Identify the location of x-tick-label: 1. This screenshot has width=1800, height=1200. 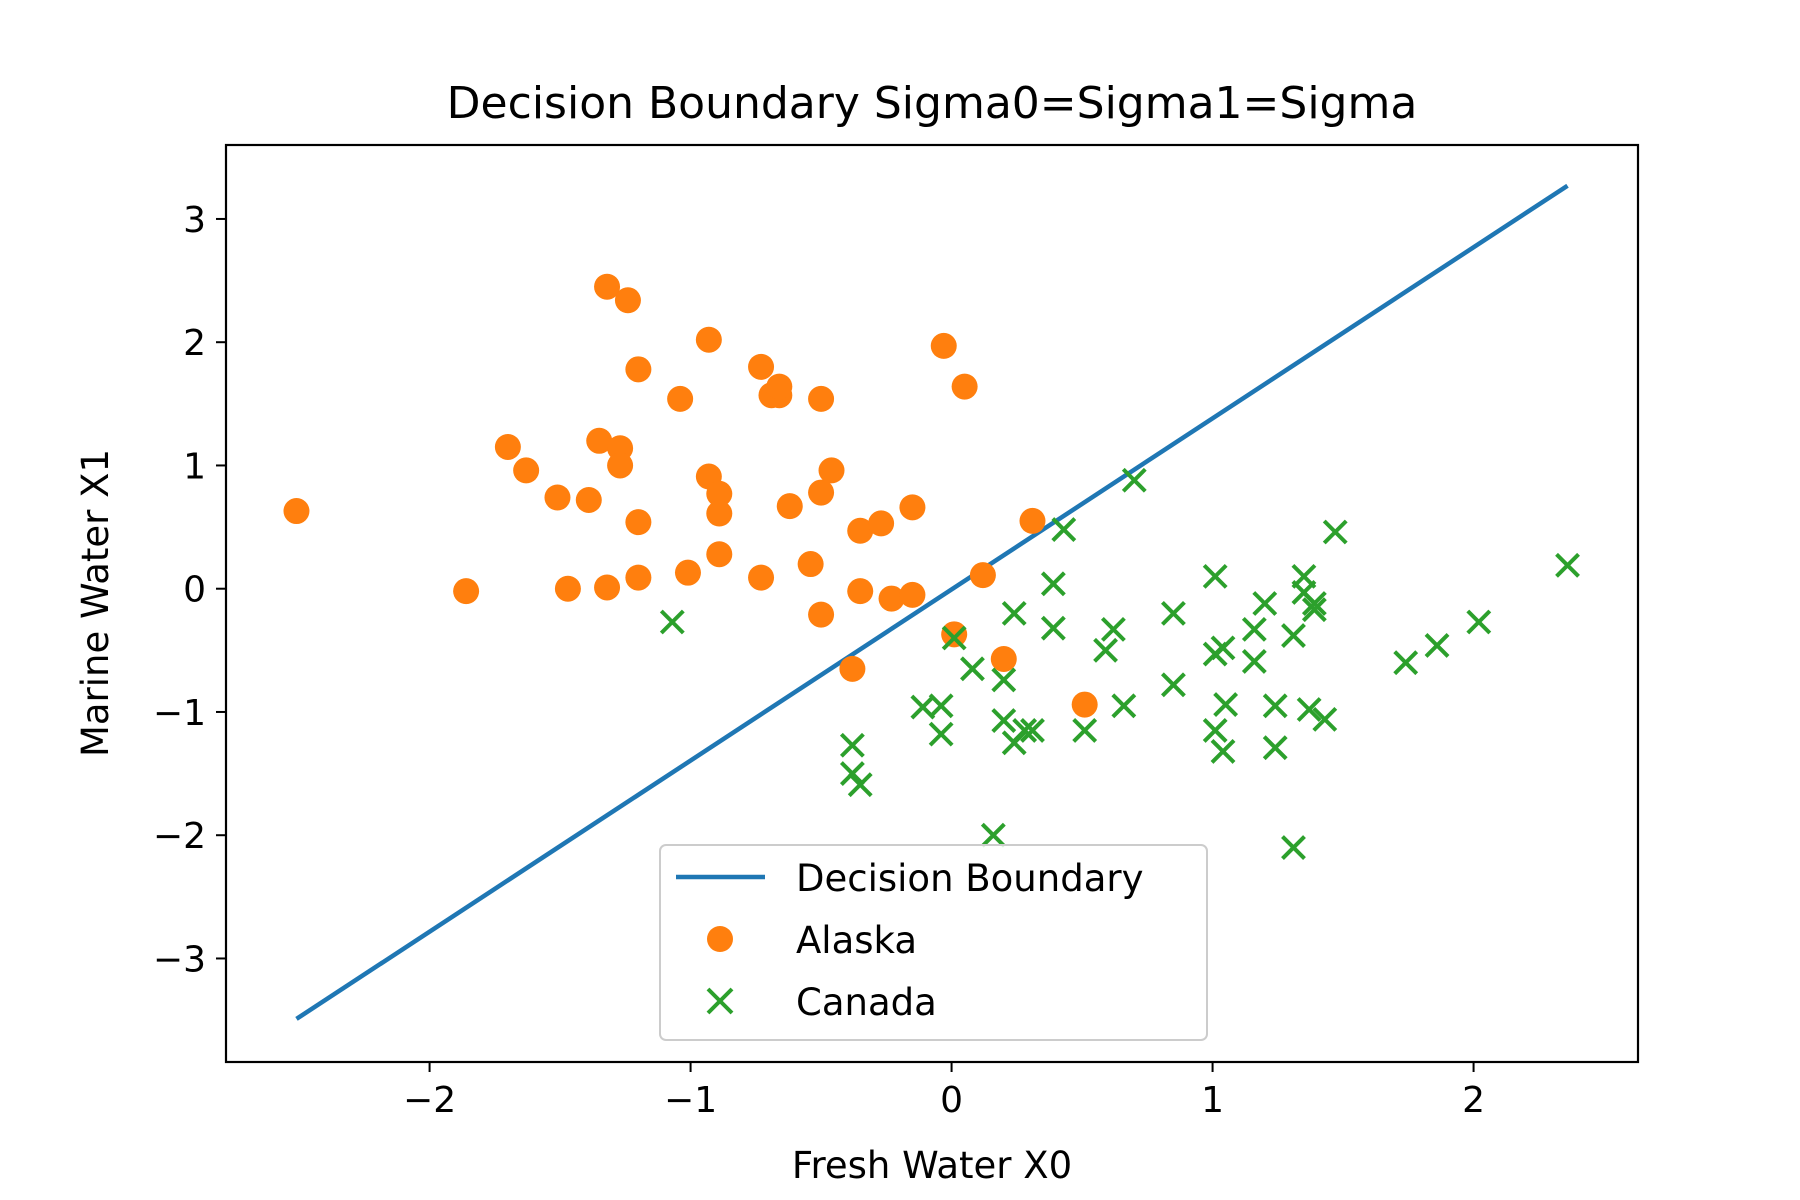
(1212, 1100).